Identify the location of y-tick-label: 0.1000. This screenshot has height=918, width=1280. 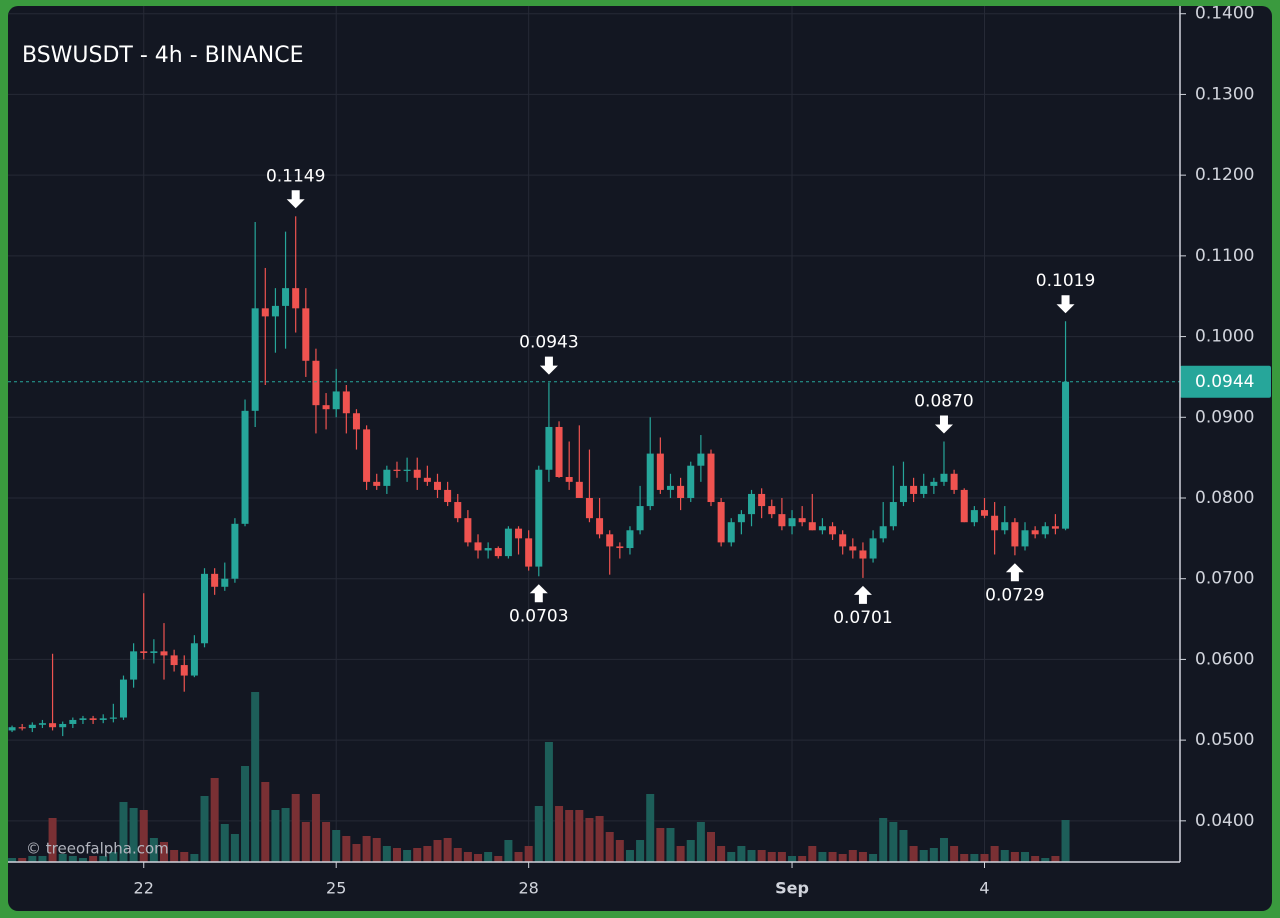
(1224, 337).